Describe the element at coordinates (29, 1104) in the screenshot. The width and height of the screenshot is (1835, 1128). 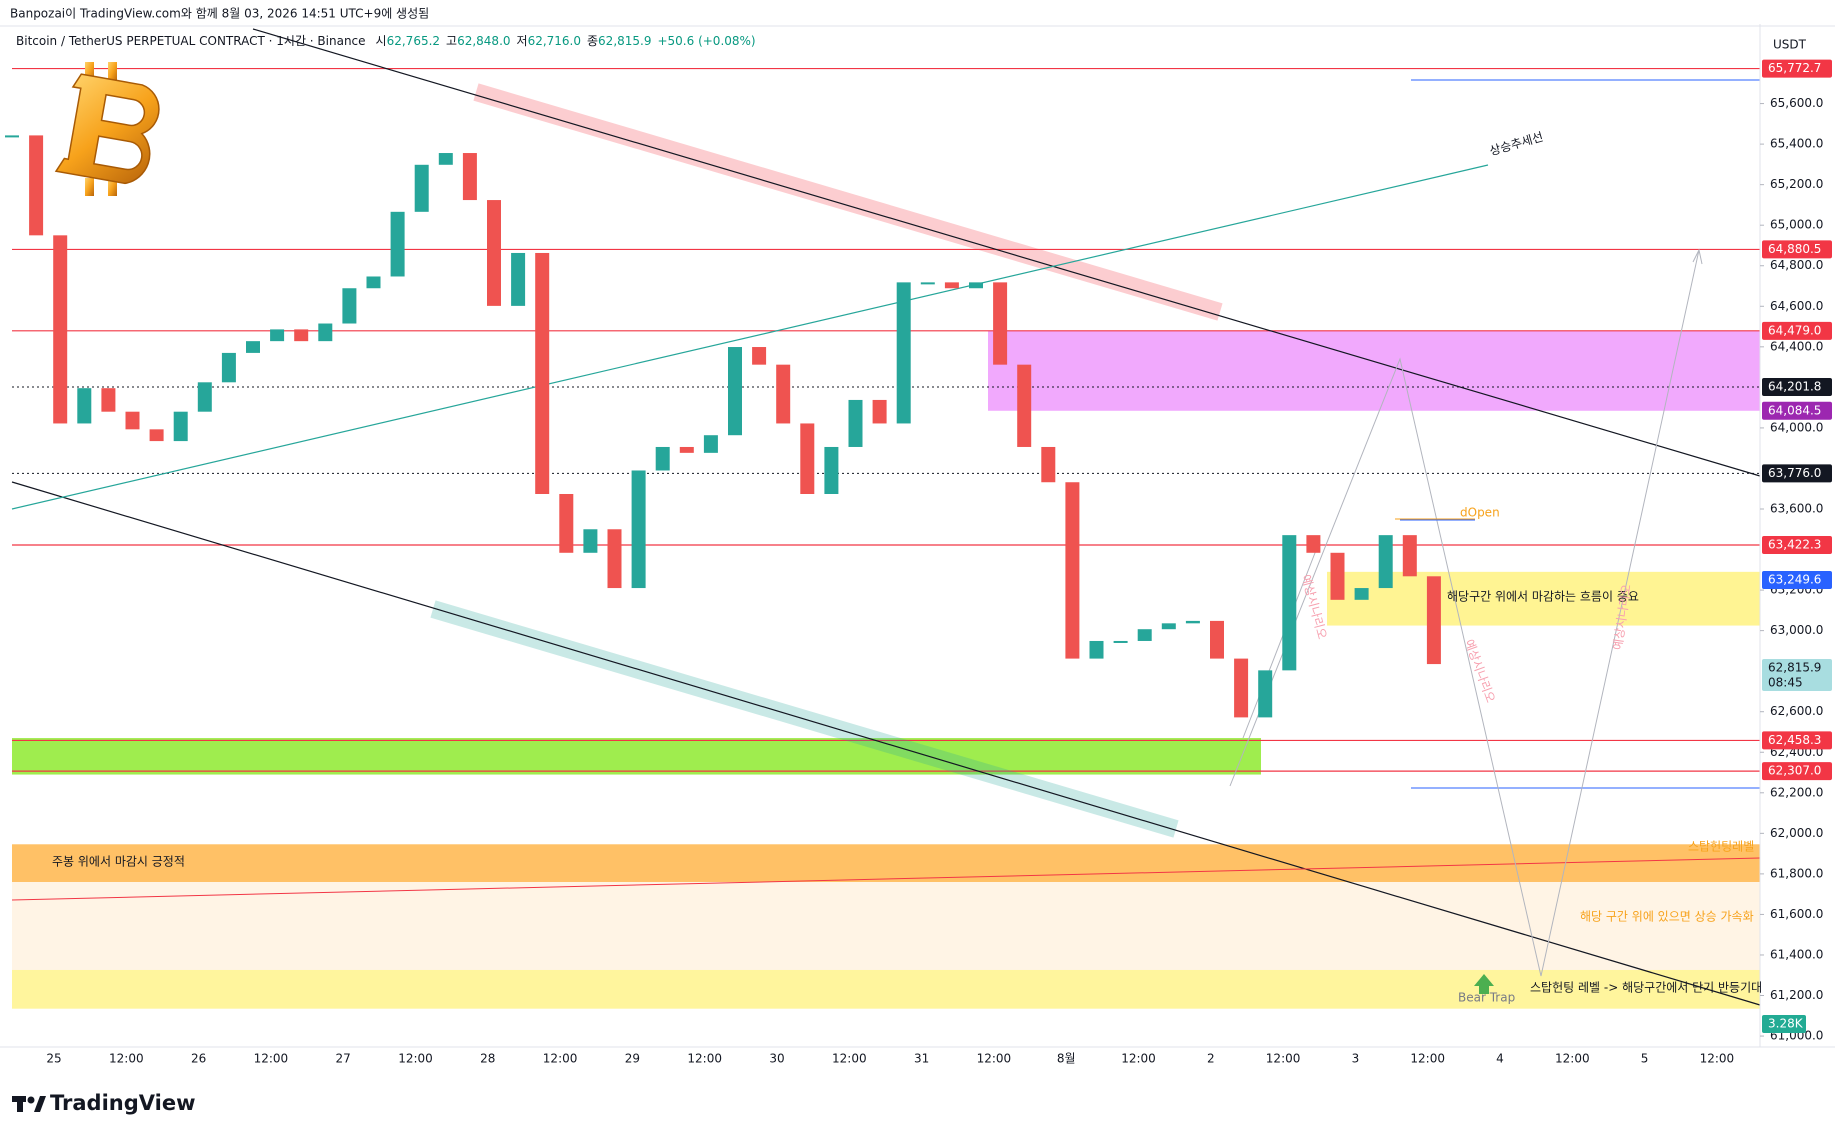
I see `brand-logo` at that location.